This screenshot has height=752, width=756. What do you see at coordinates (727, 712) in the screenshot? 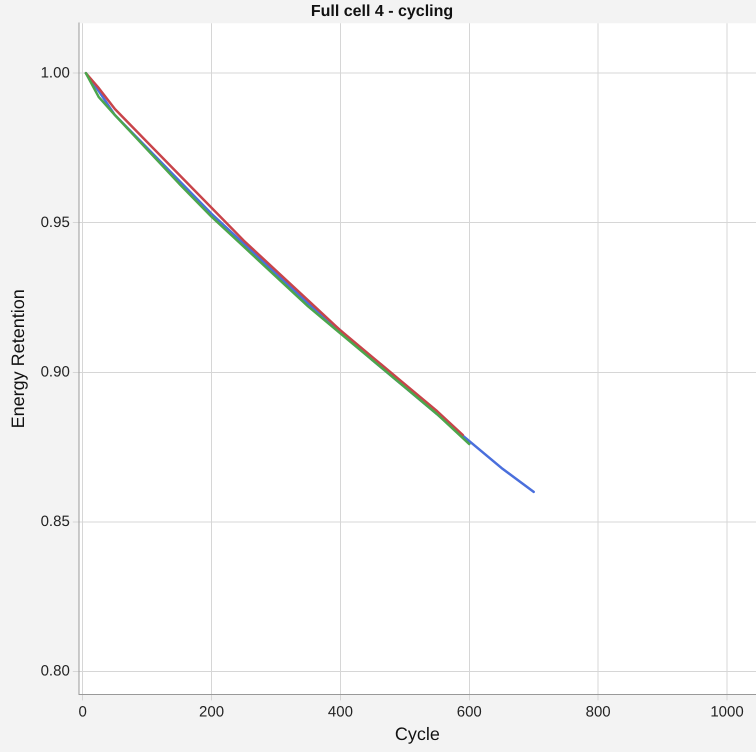
I see `x-tick-label: 1000` at bounding box center [727, 712].